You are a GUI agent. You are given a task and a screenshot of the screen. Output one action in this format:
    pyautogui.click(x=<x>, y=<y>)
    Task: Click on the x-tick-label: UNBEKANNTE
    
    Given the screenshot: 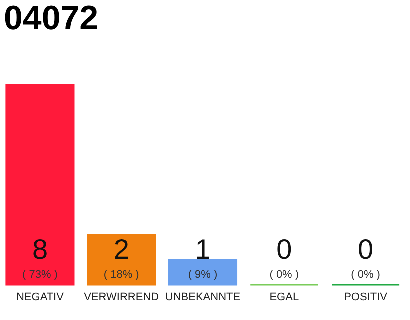 What is the action you would take?
    pyautogui.click(x=203, y=298)
    